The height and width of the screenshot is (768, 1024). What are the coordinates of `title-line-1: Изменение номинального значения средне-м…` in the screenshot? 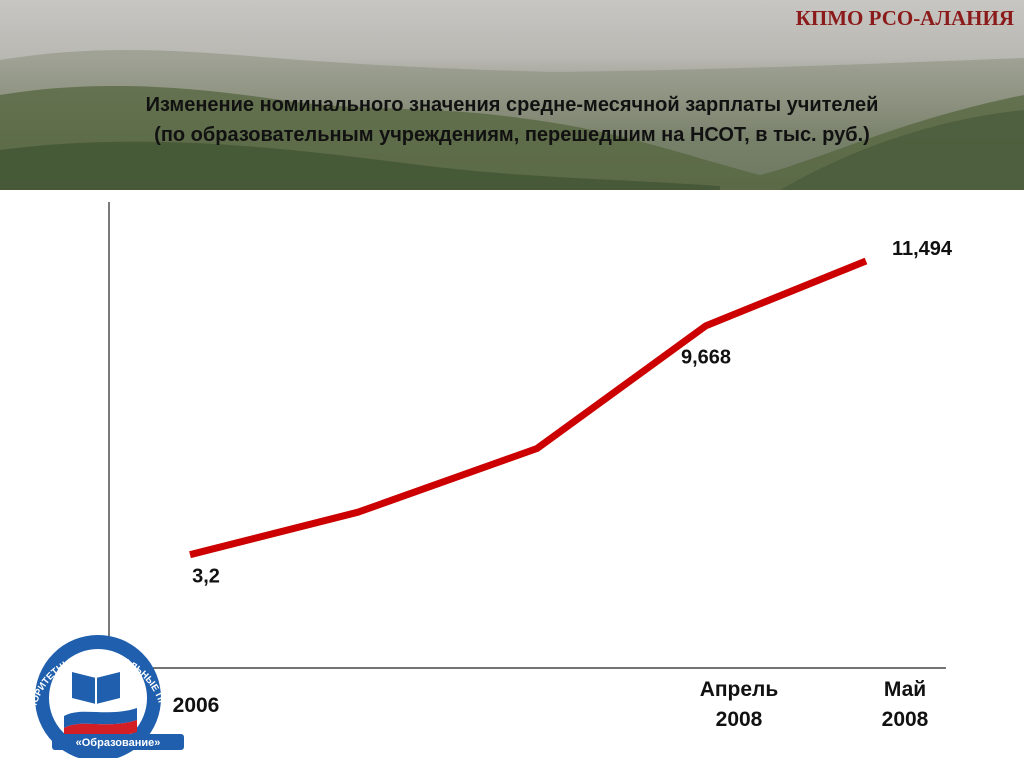 It's located at (512, 105).